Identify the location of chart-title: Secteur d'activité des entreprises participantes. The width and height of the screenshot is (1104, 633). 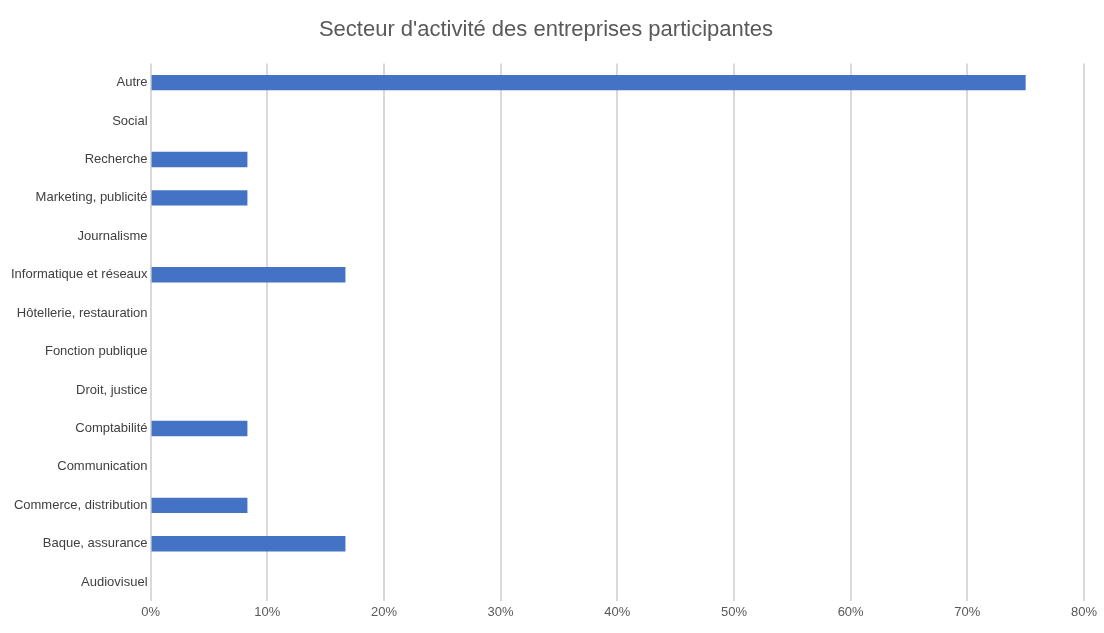
(546, 29).